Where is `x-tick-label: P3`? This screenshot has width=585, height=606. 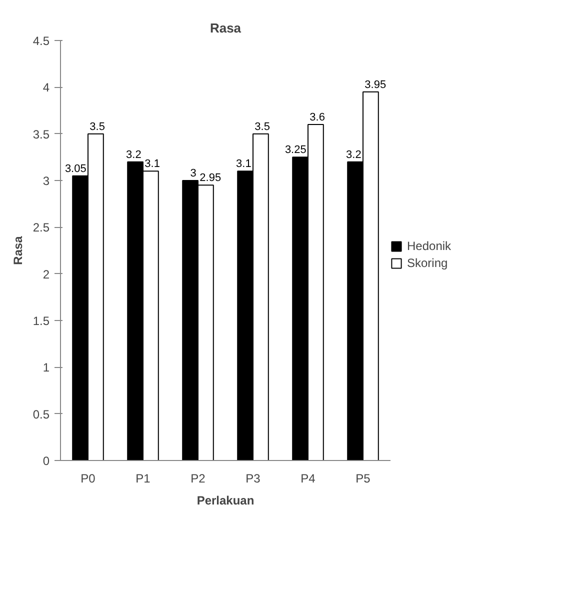
x-tick-label: P3 is located at coordinates (253, 479).